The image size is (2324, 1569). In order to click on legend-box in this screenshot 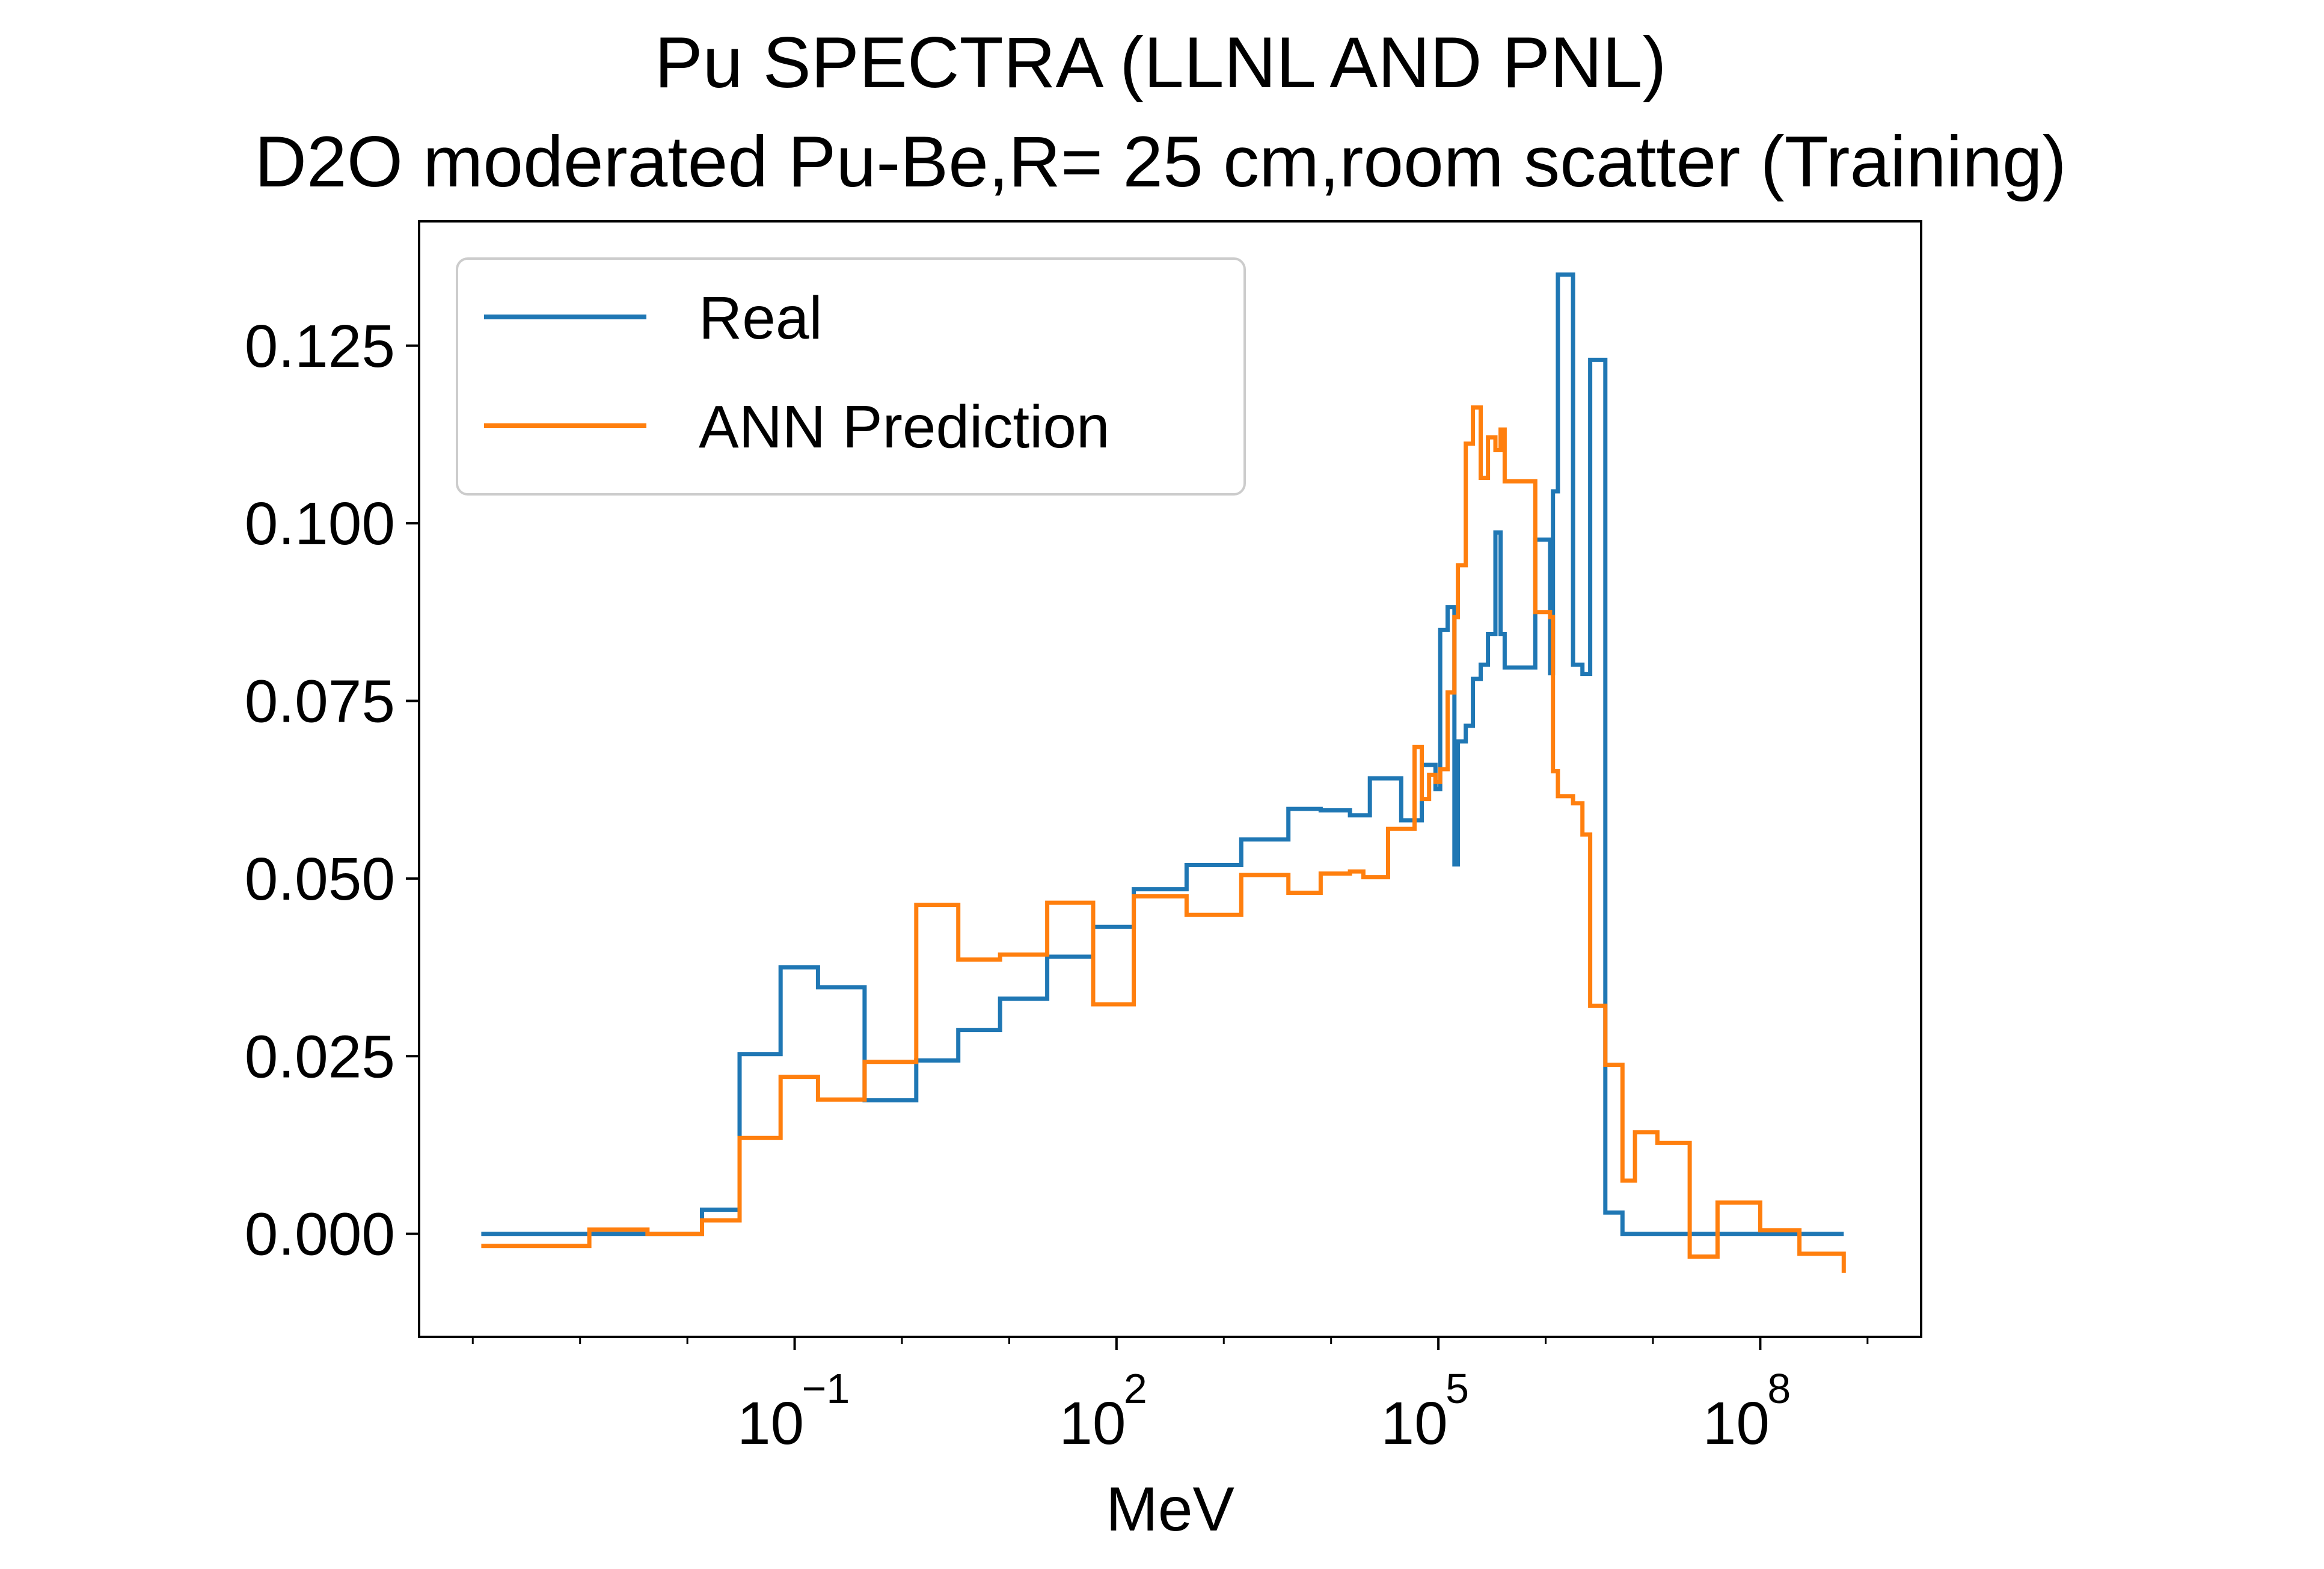, I will do `click(851, 376)`.